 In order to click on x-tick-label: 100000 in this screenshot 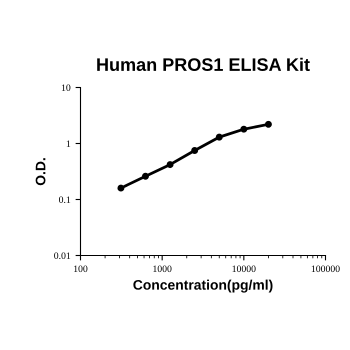, I will do `click(326, 269)`.